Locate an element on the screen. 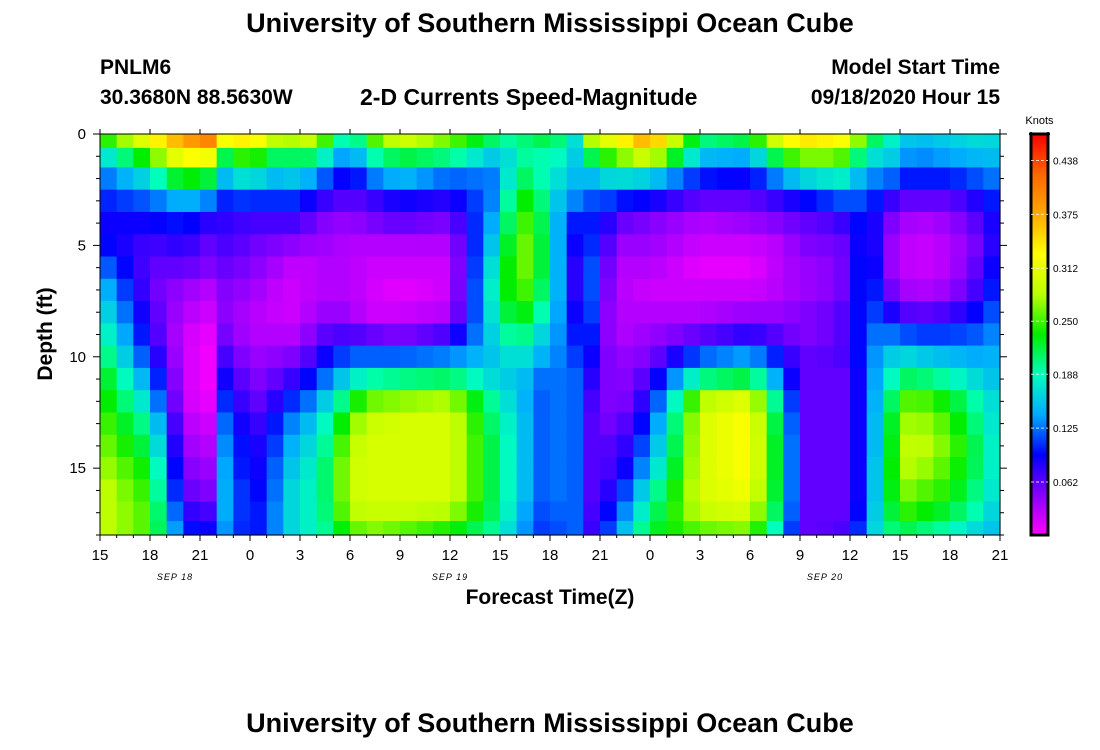 This screenshot has width=1100, height=750. x-tick-label: 21 is located at coordinates (1000, 555).